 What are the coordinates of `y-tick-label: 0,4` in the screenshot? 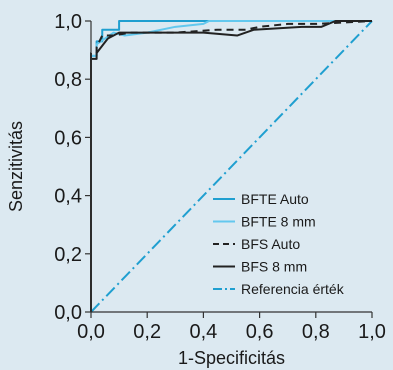 It's located at (68, 197).